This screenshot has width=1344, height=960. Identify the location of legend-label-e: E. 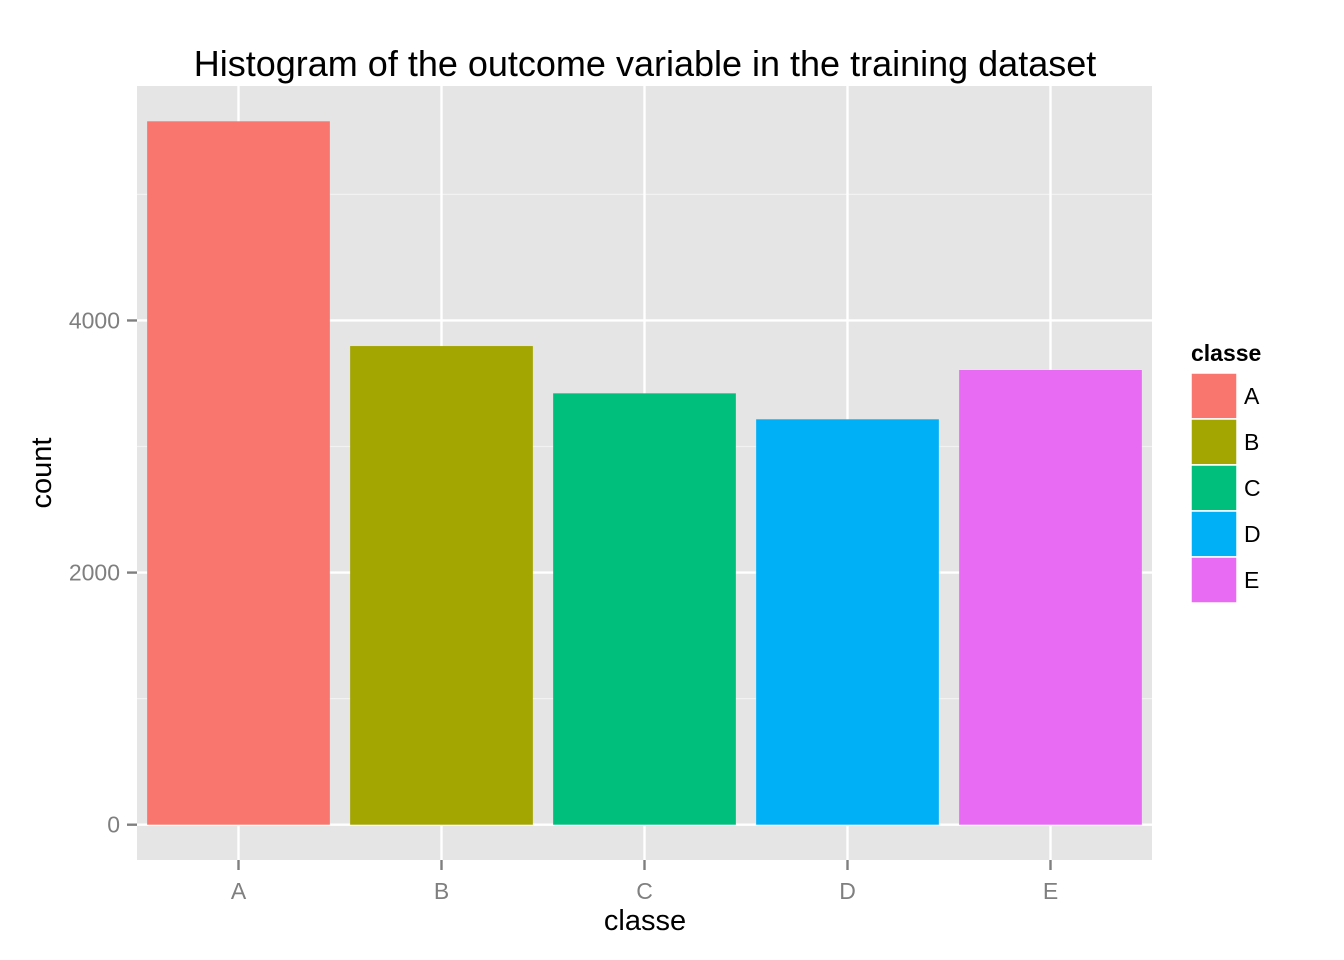
(1251, 580).